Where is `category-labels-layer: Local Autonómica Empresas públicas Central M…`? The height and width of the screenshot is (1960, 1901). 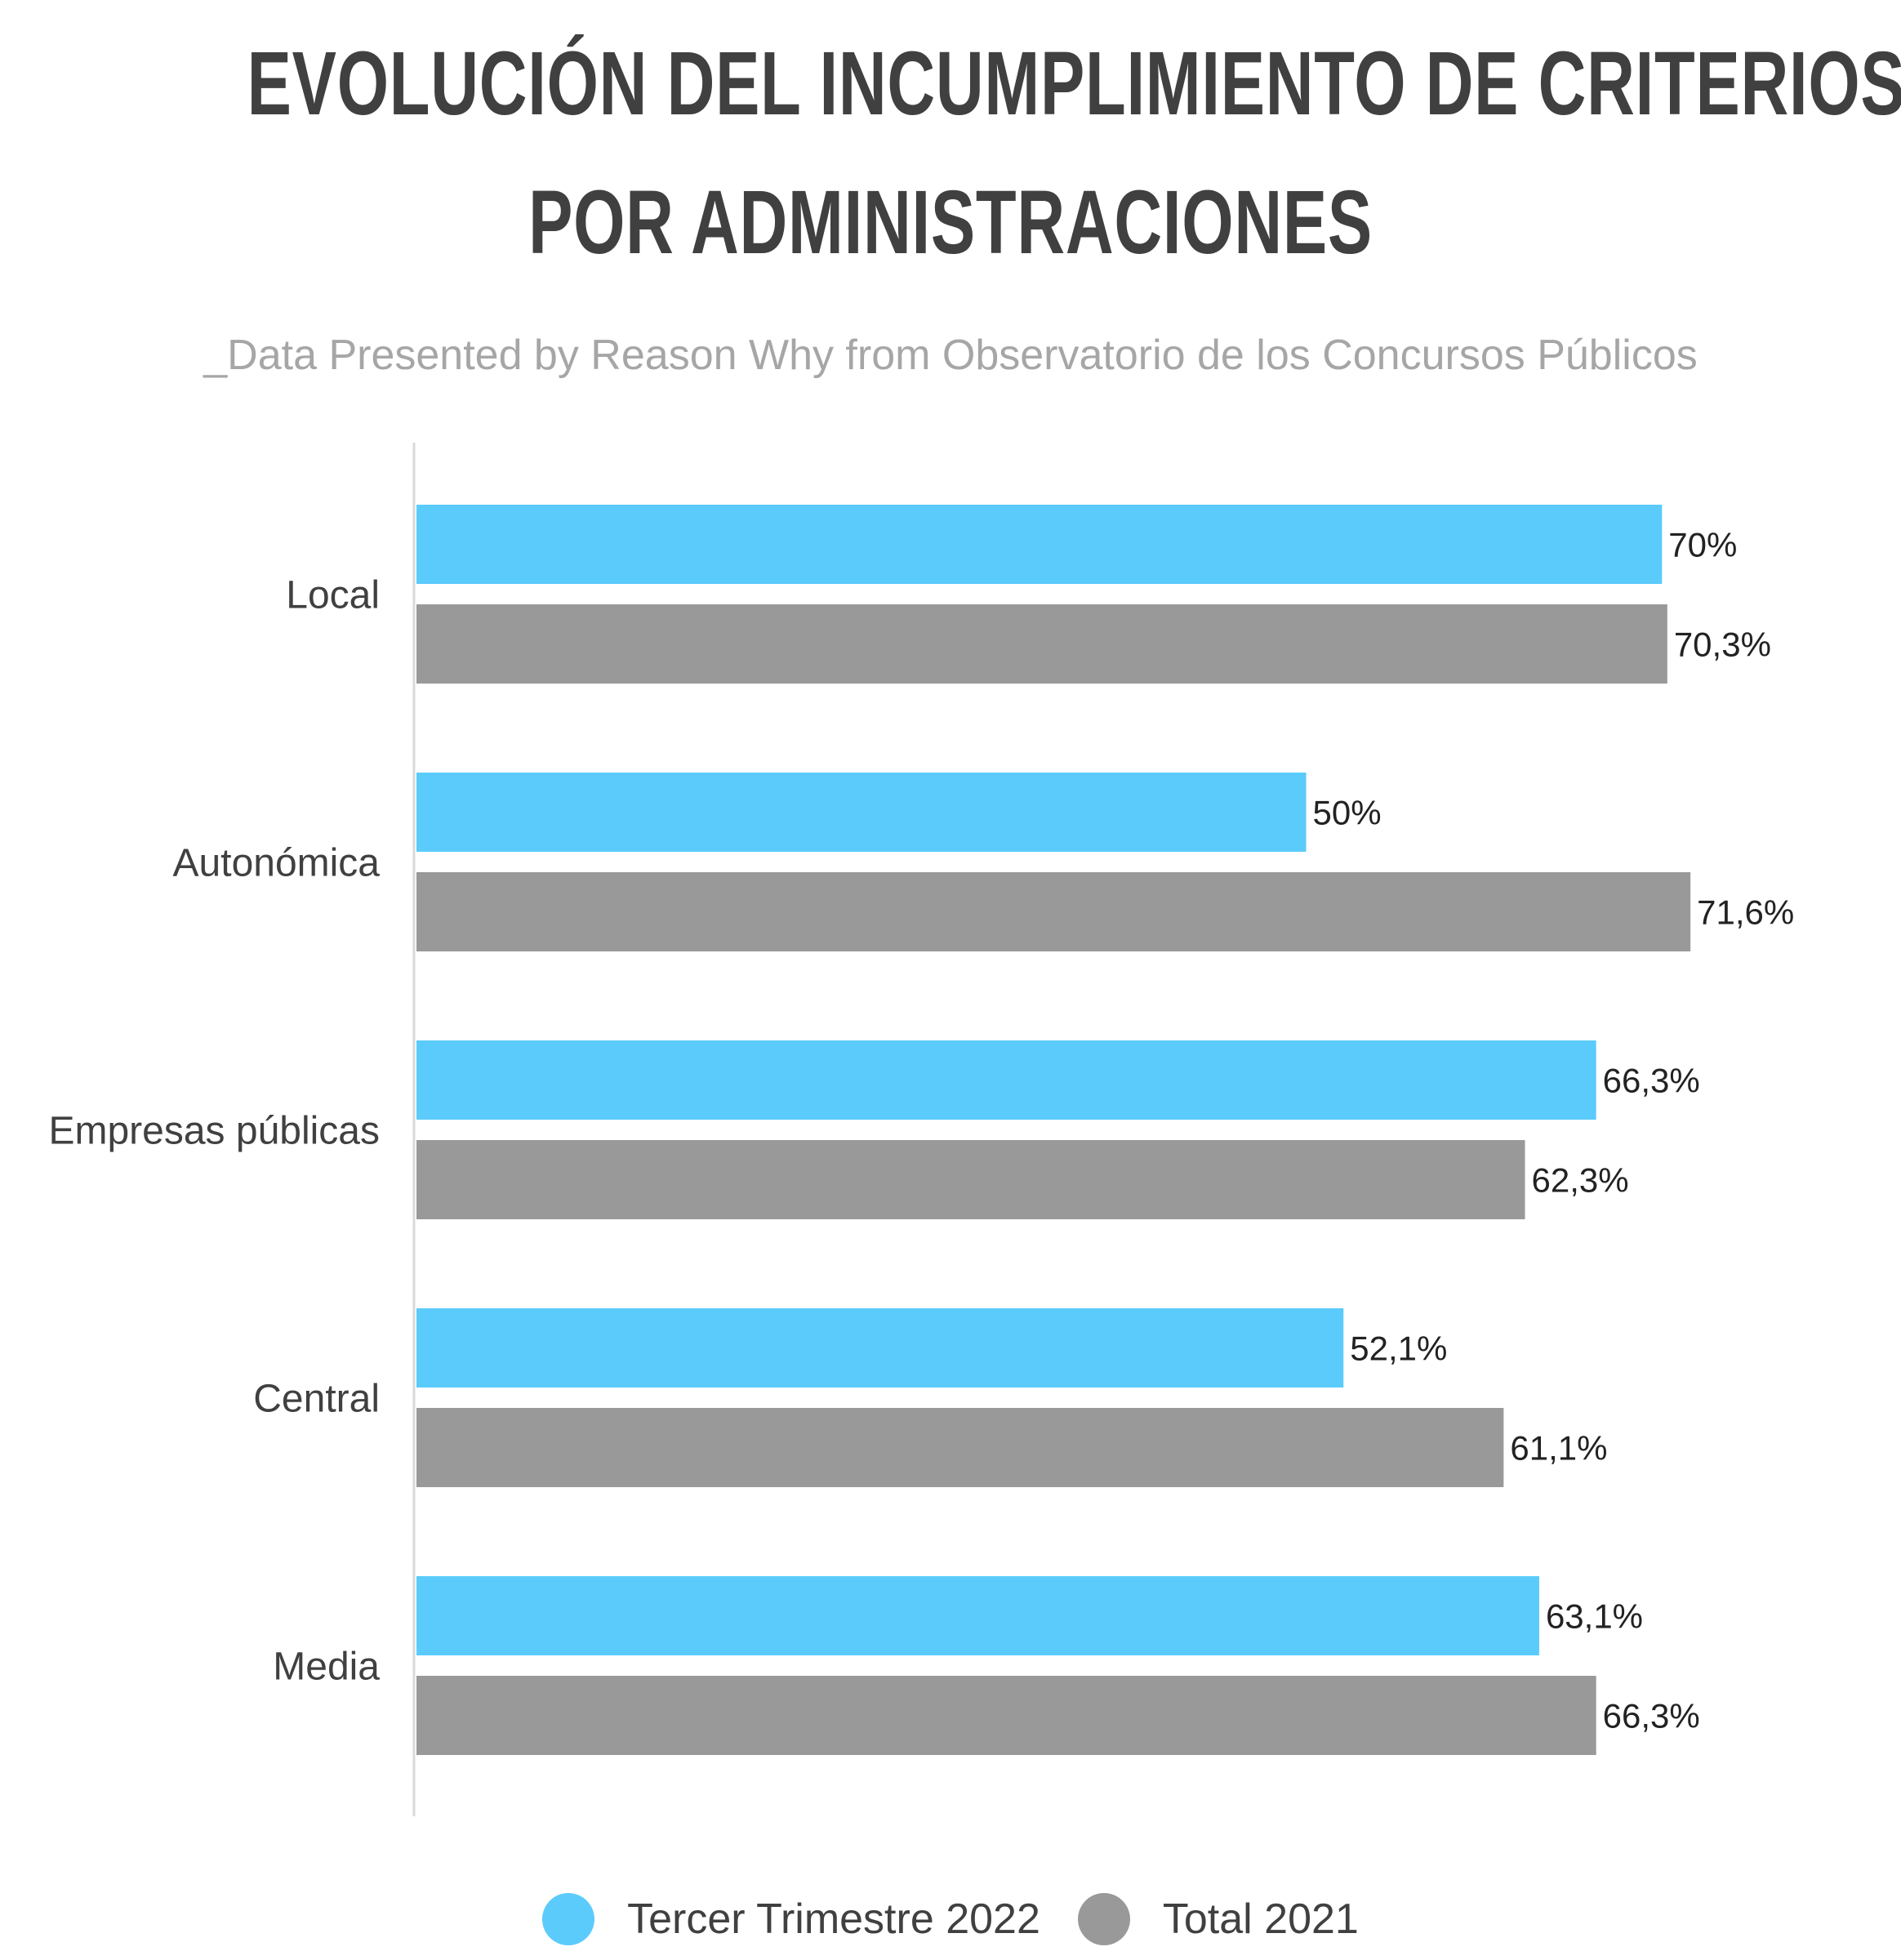 category-labels-layer: Local Autonómica Empresas públicas Central M… is located at coordinates (214, 1131).